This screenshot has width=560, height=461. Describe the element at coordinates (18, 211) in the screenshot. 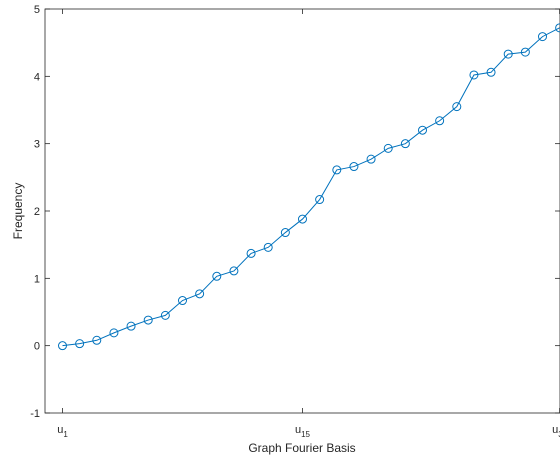

I see `y-axis-label: Frequency` at that location.